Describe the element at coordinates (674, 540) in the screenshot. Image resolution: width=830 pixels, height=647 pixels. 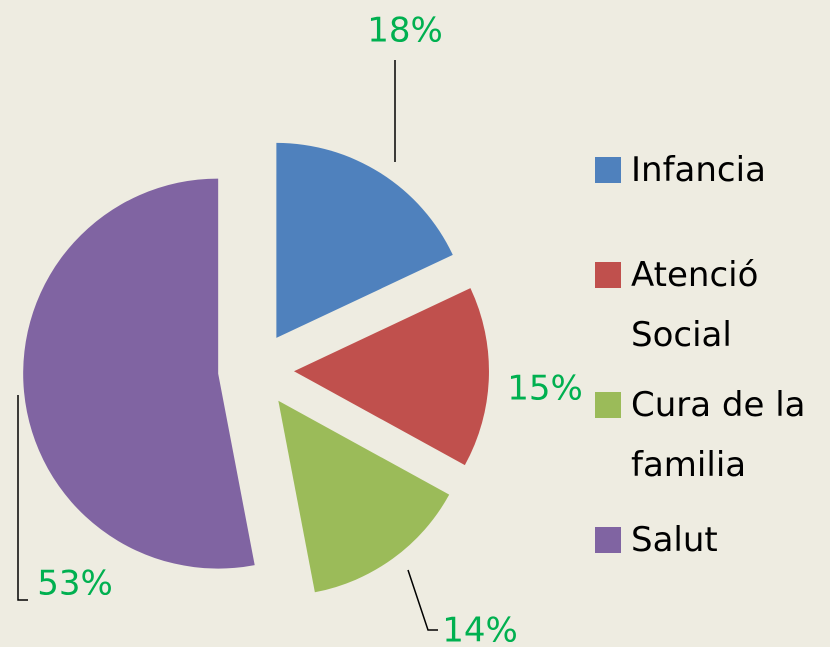
I see `legend-label: Salut` at that location.